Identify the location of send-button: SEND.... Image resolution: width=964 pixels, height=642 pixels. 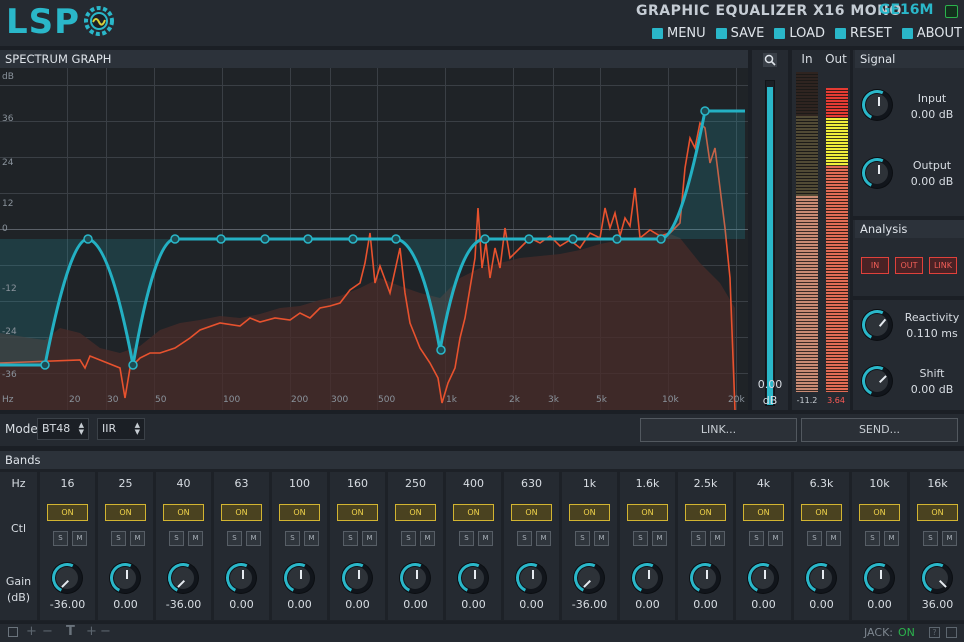
(879, 430).